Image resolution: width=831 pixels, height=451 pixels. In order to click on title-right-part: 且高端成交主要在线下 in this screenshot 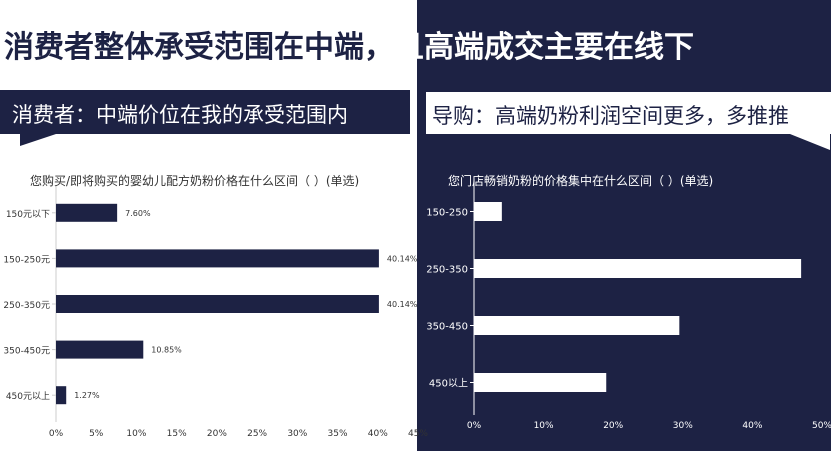, I will do `click(544, 47)`.